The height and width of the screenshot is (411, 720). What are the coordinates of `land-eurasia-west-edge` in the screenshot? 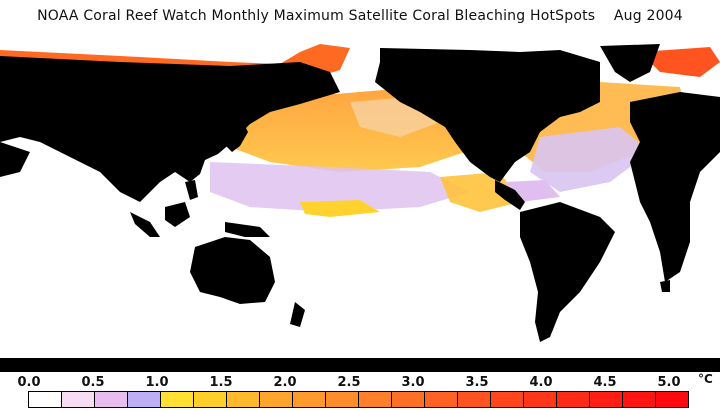 It's located at (15, 159).